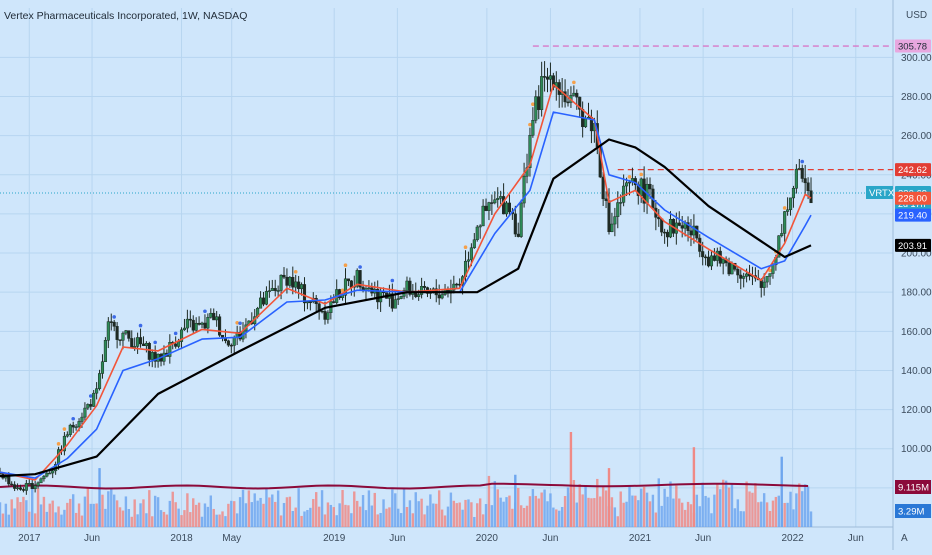 The height and width of the screenshot is (555, 932). Describe the element at coordinates (913, 215) in the screenshot. I see `price-label-tag` at that location.